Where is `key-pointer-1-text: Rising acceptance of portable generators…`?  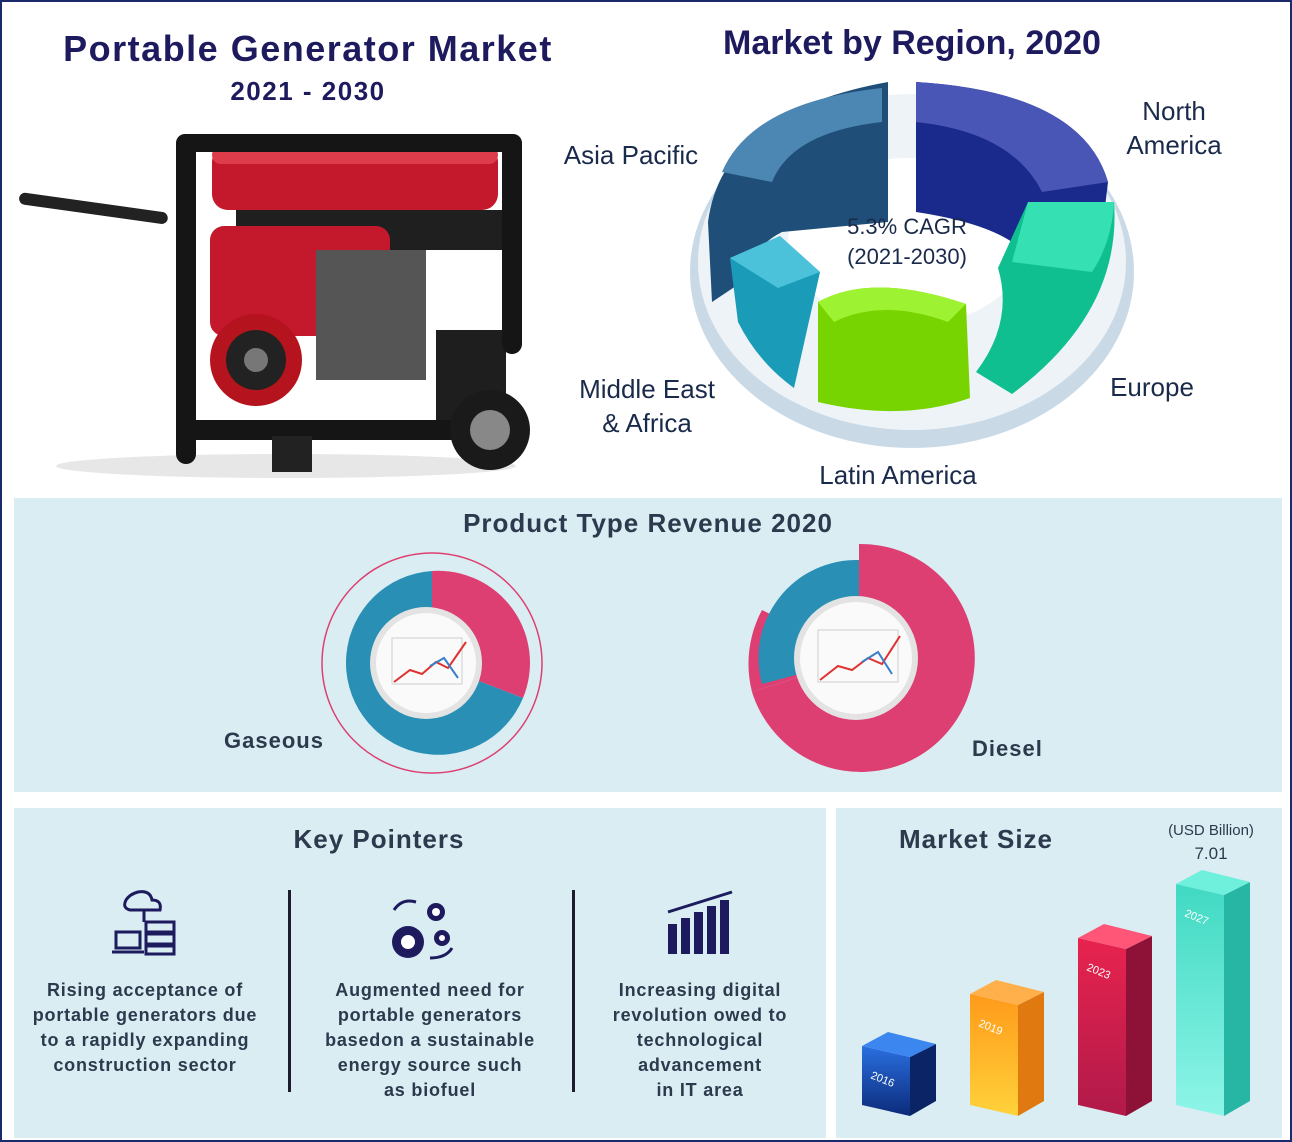
key-pointer-1-text: Rising acceptance of portable generators… is located at coordinates (145, 1027).